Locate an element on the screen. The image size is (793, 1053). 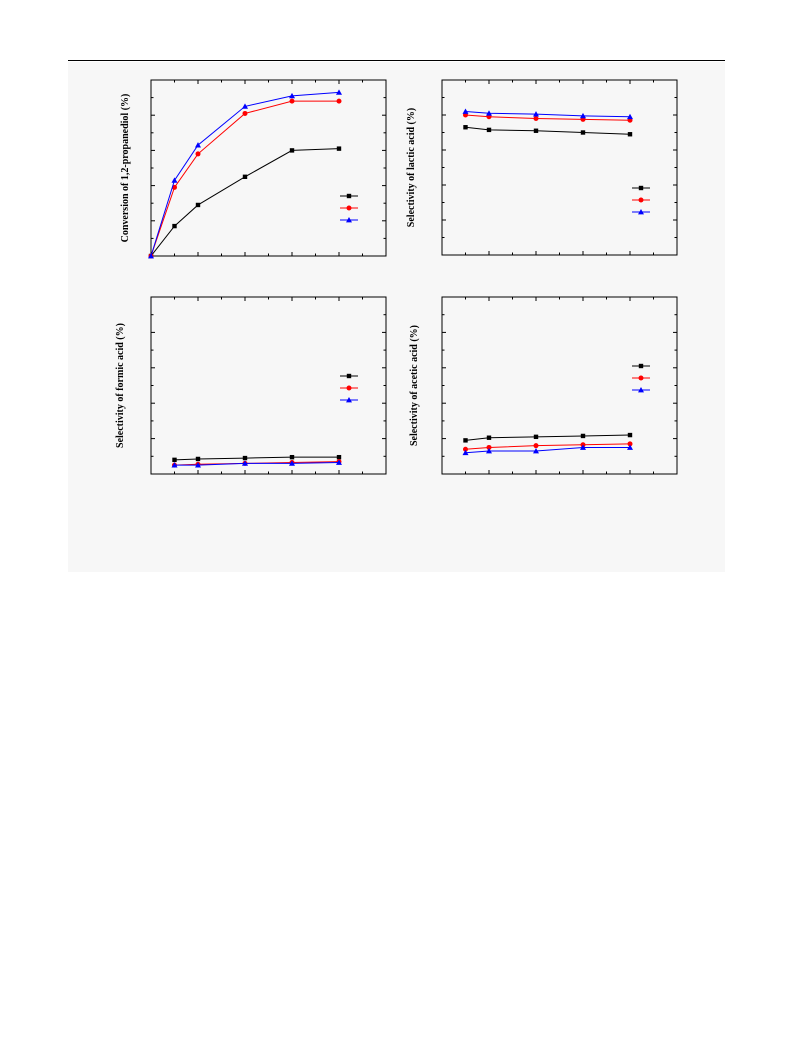
page-header-rule is located at coordinates (396, 61).